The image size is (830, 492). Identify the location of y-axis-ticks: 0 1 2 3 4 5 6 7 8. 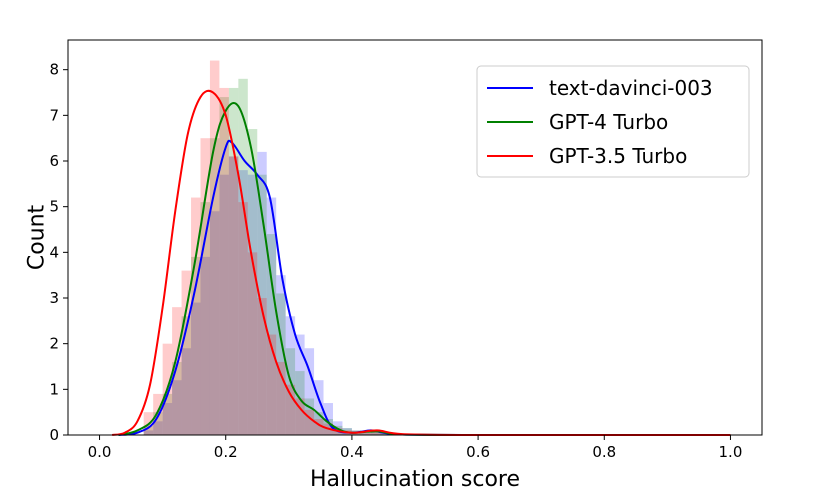
(58, 252).